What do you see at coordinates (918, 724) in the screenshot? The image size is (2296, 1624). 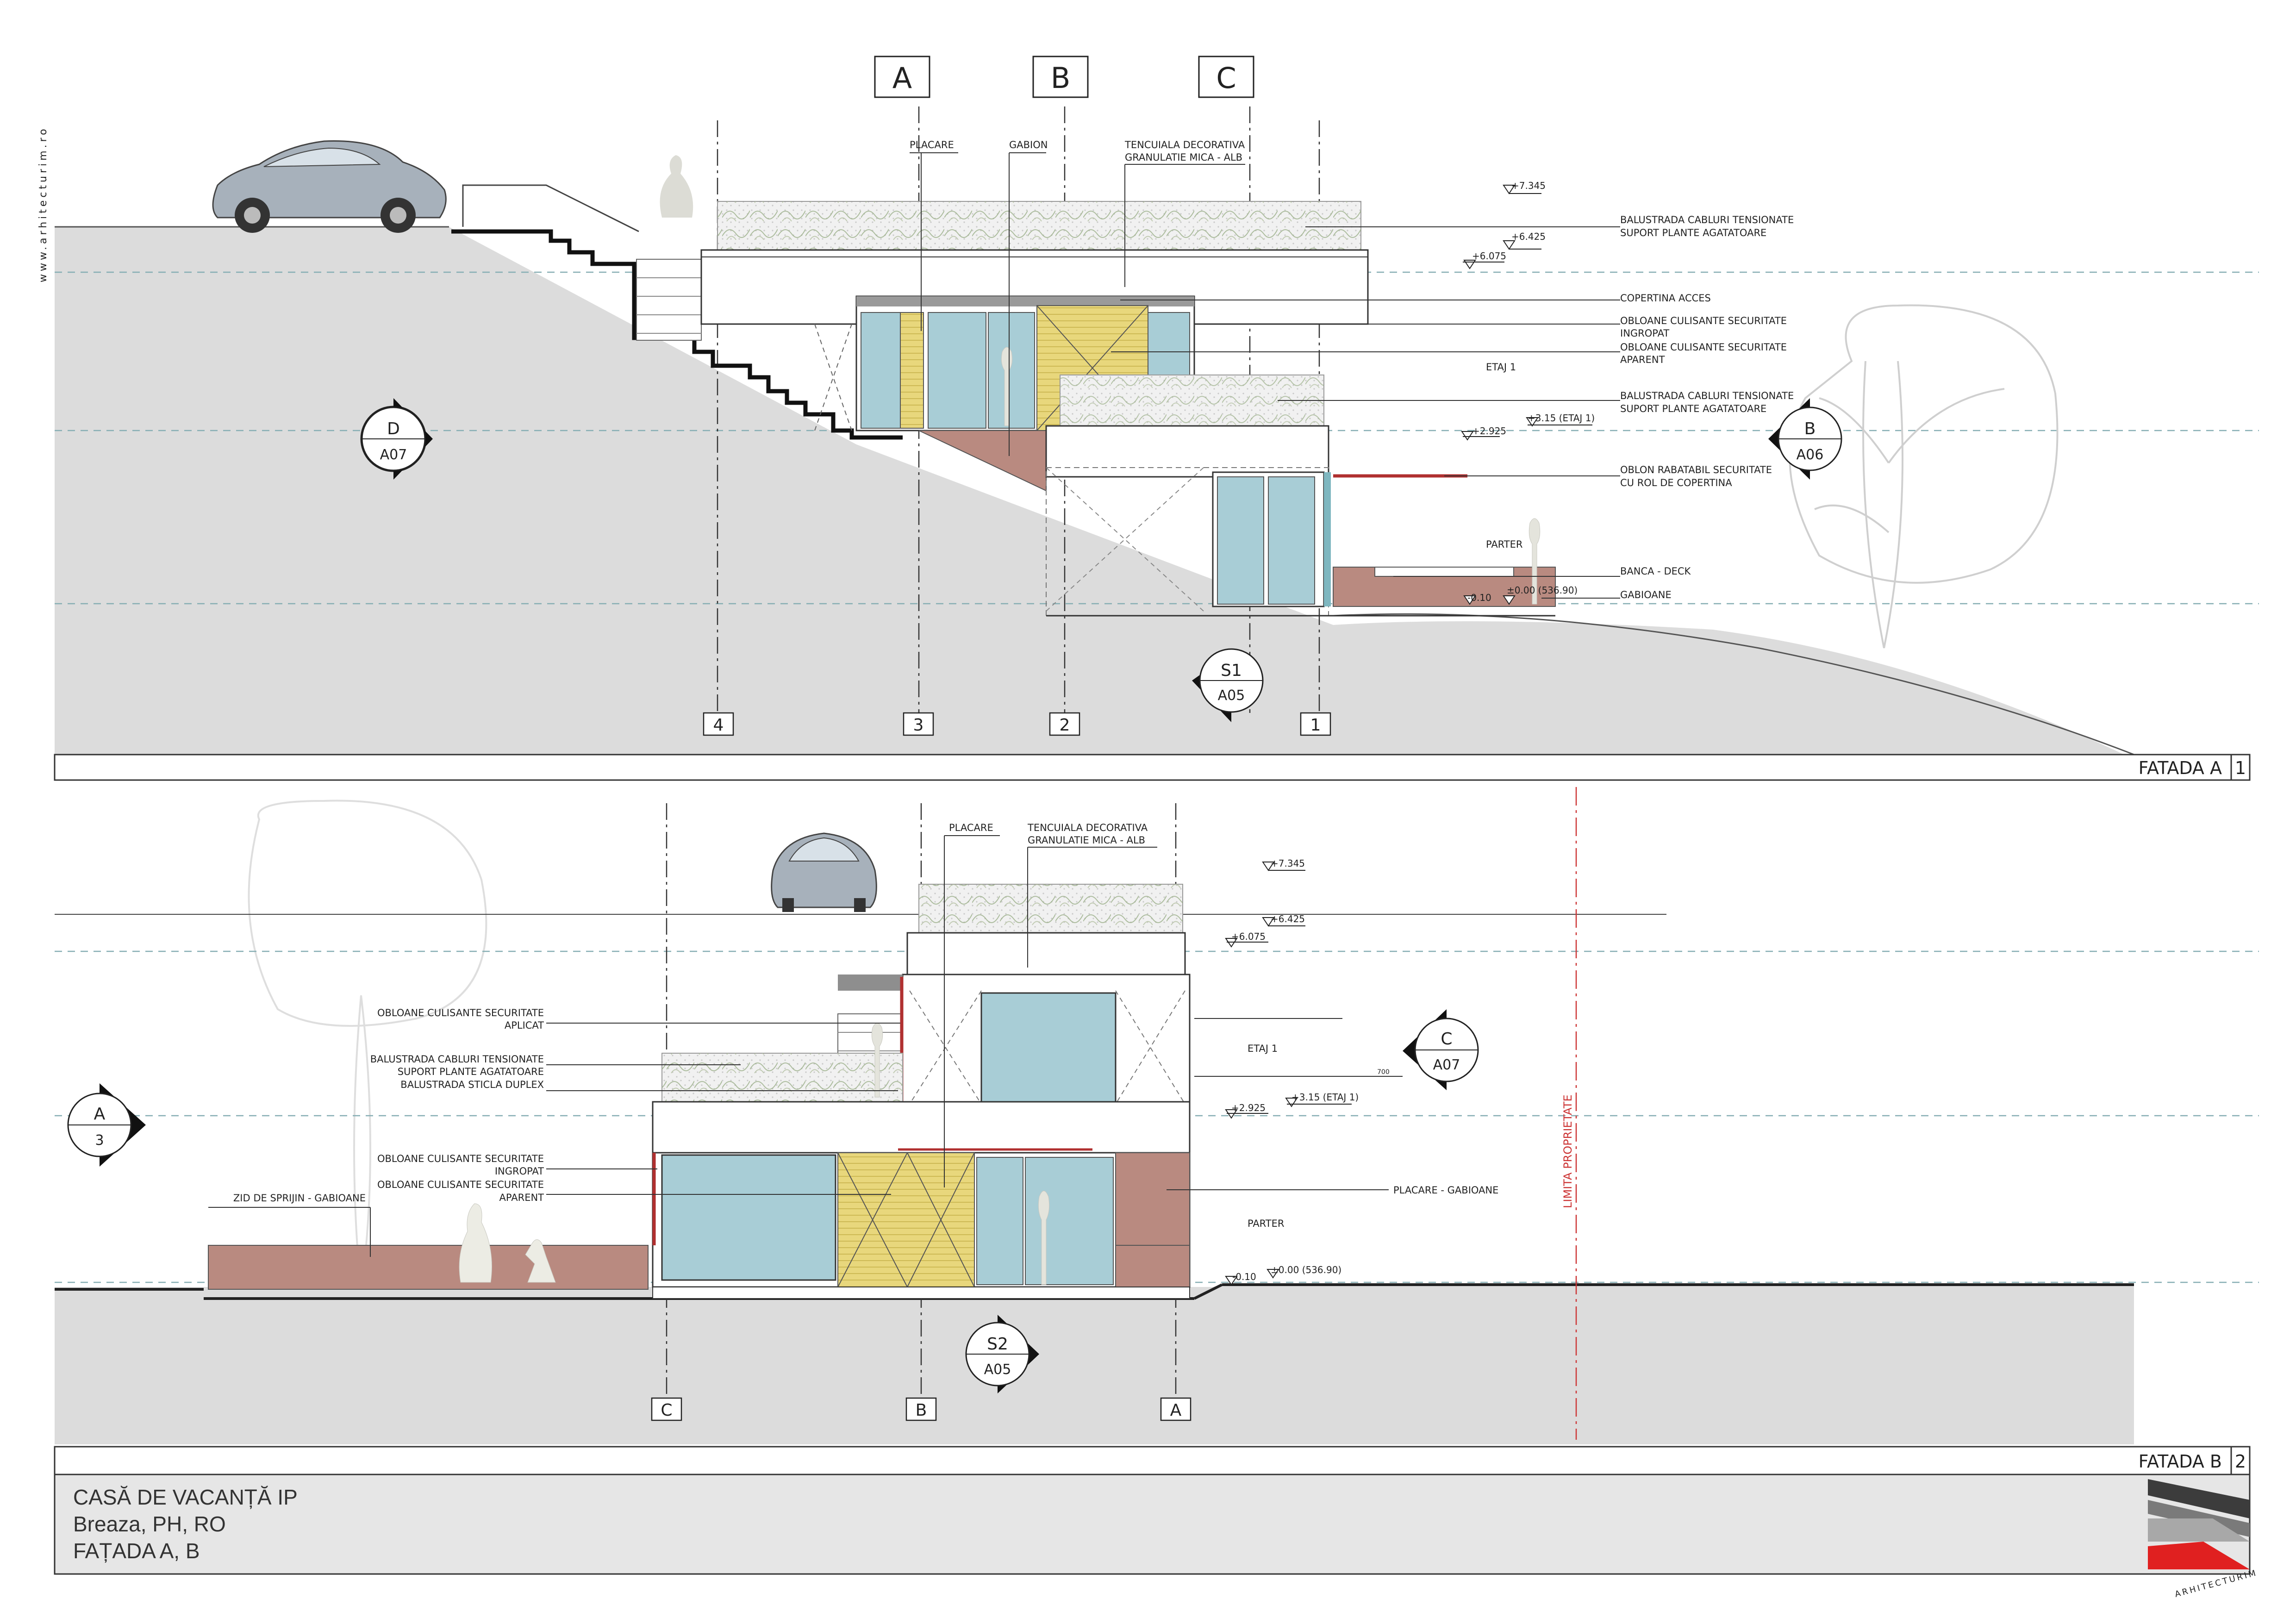 I see `grid-number-3: 3` at bounding box center [918, 724].